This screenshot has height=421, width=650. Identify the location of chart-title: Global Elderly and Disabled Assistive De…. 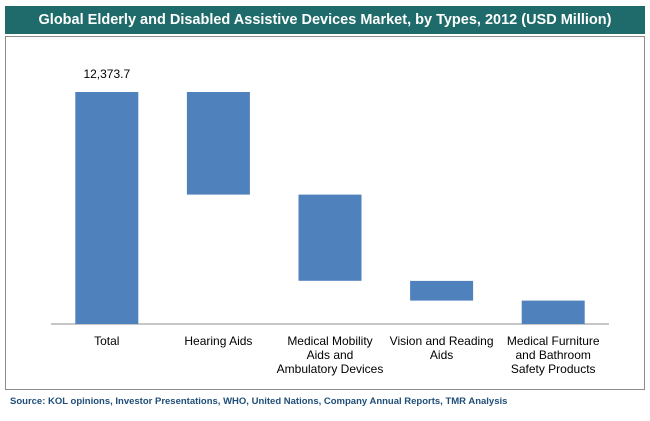
(325, 20).